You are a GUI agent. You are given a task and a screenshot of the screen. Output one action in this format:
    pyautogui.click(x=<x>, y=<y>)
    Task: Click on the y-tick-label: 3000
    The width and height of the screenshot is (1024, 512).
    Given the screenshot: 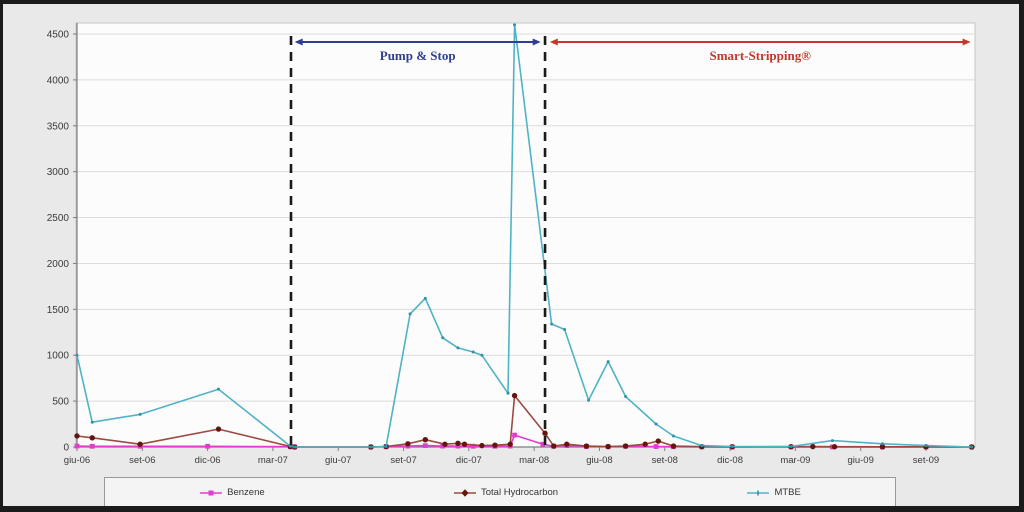 What is the action you would take?
    pyautogui.click(x=58, y=172)
    